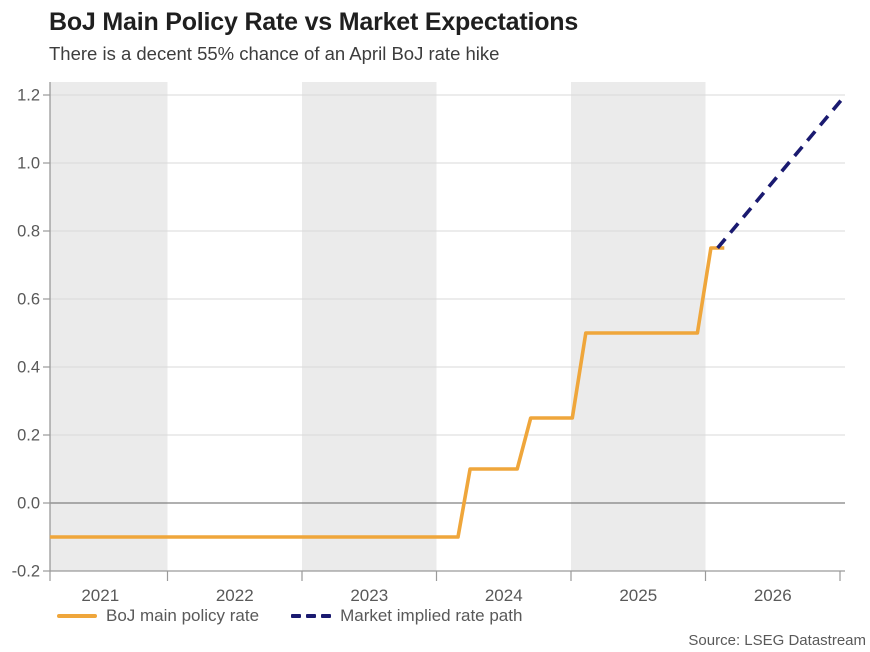  I want to click on y-tick-label: 0.4, so click(28, 368).